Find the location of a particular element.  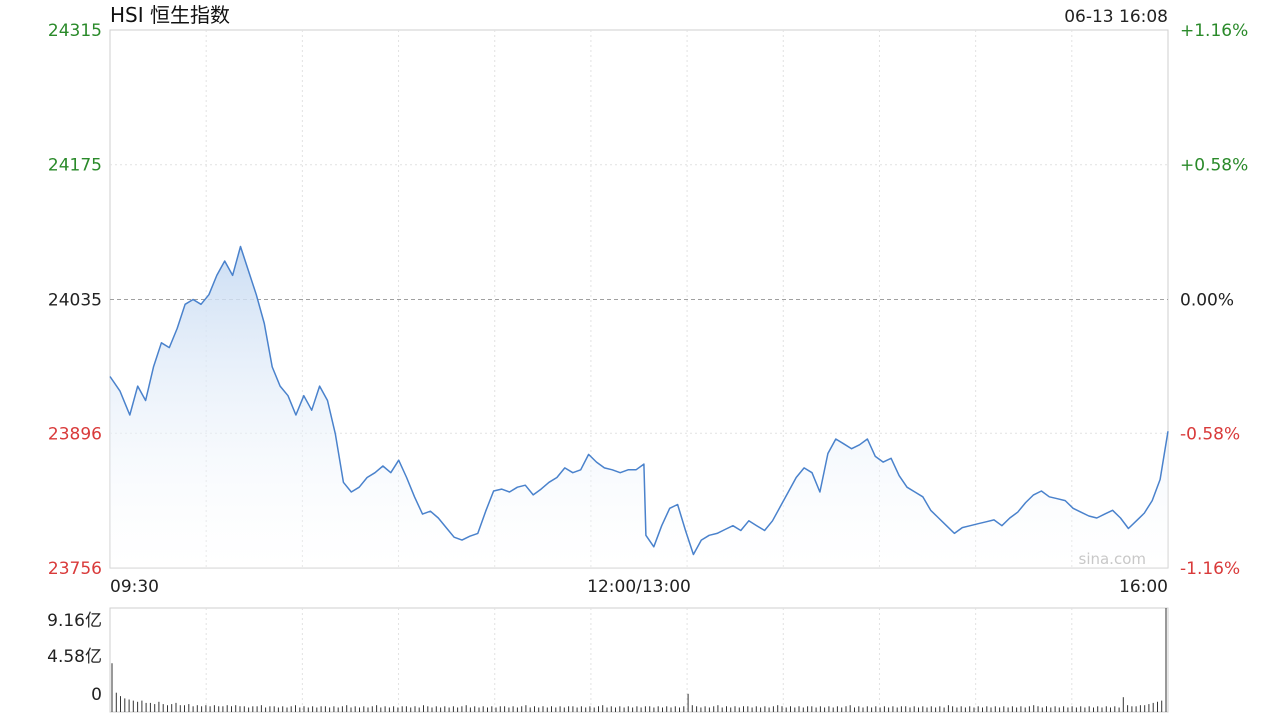

volume-grid is located at coordinates (639, 660).